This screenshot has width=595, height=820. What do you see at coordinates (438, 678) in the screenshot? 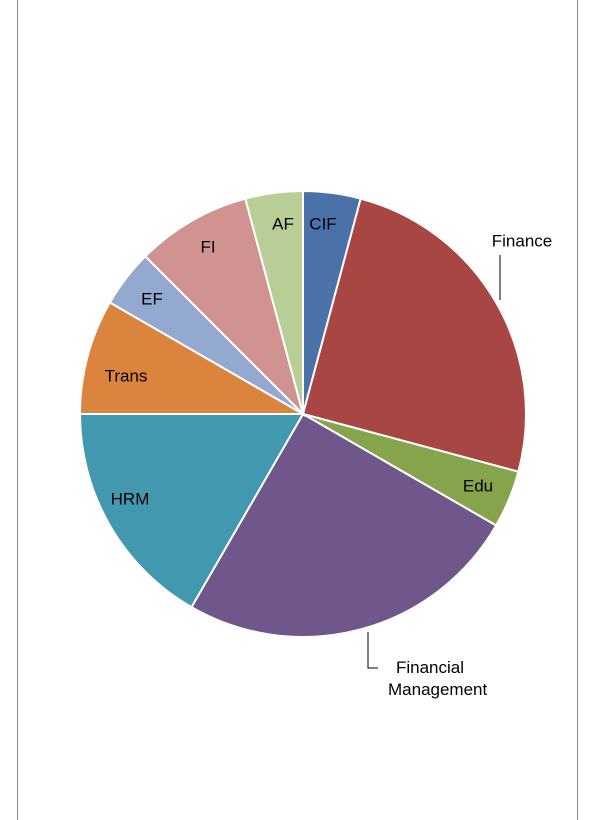
I see `slice-label: Financial Management` at bounding box center [438, 678].